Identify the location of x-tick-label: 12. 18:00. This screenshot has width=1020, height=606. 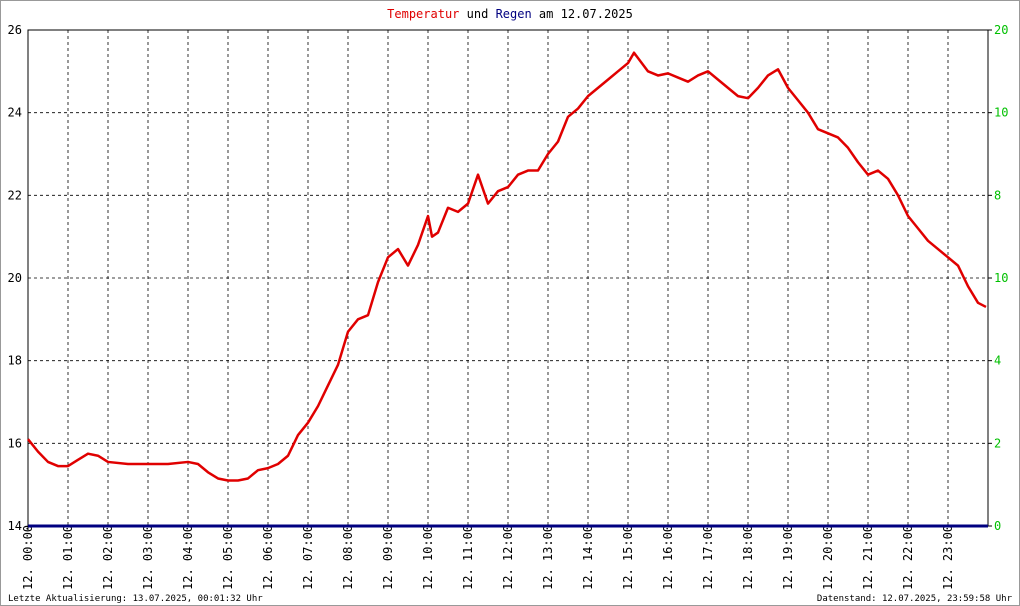
(748, 557).